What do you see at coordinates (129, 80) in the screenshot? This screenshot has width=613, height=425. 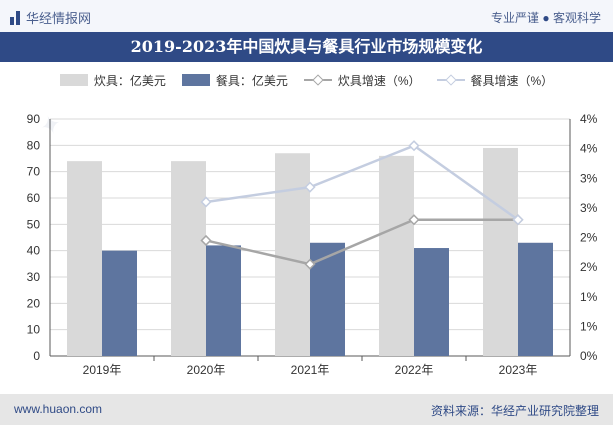 I see `legend-label-cookware-bar: 炊具：亿美元` at bounding box center [129, 80].